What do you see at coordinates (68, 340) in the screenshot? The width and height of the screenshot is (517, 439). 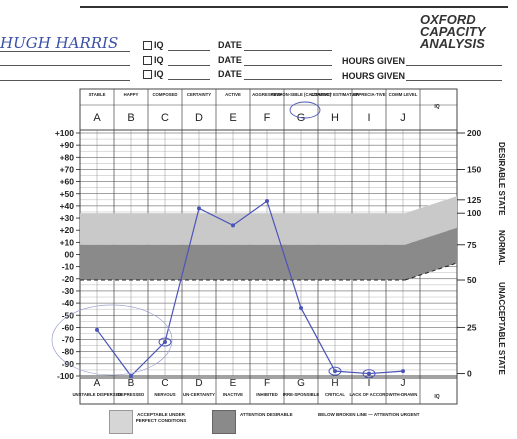 I see `left-tick-label: -70` at bounding box center [68, 340].